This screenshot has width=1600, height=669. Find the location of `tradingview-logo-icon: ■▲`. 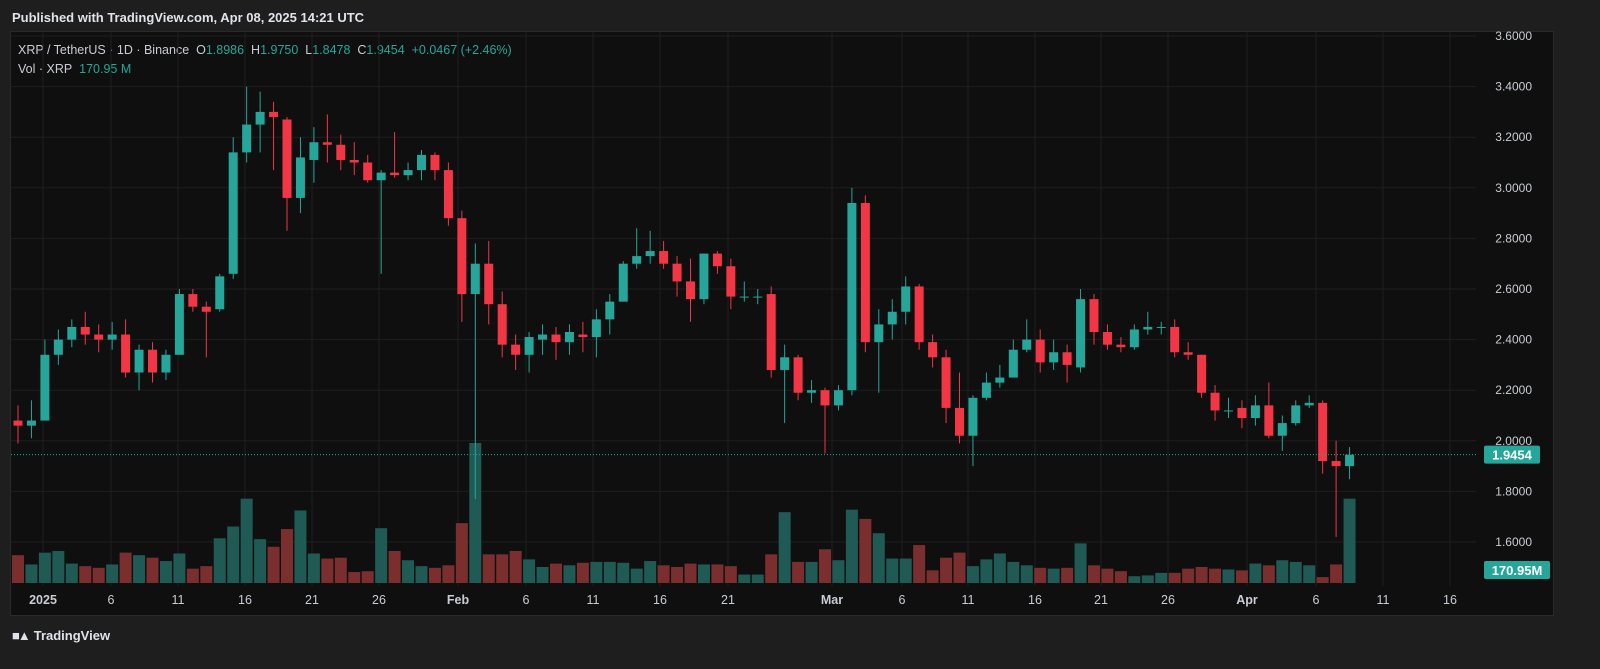

tradingview-logo-icon: ■▲ is located at coordinates (21, 635).